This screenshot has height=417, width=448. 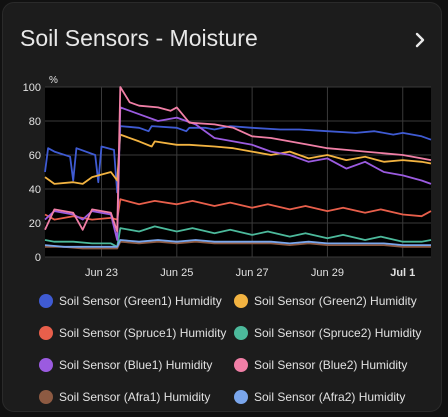 I want to click on x-tick-label: Jun 23, so click(x=101, y=273).